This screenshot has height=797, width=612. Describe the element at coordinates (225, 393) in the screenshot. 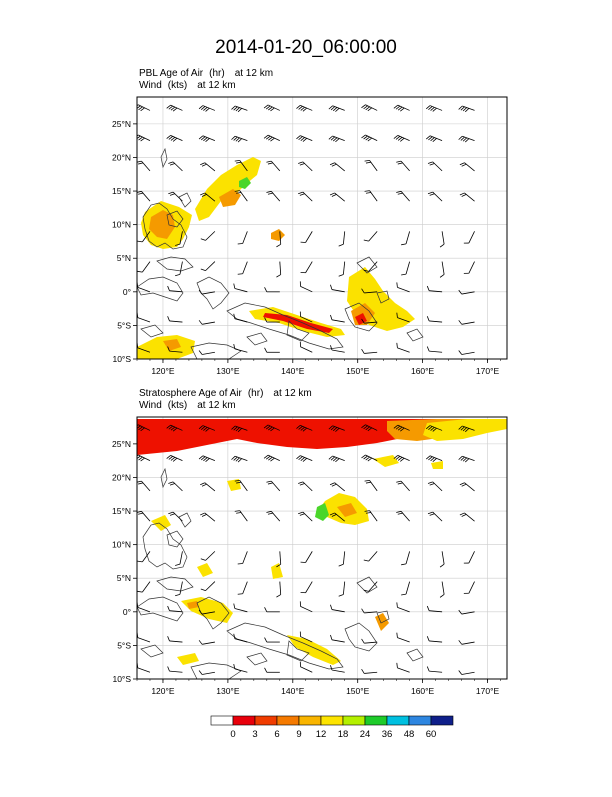

I see `strat-field-label: Stratosphere Age of Air(hr)at 12 km` at that location.